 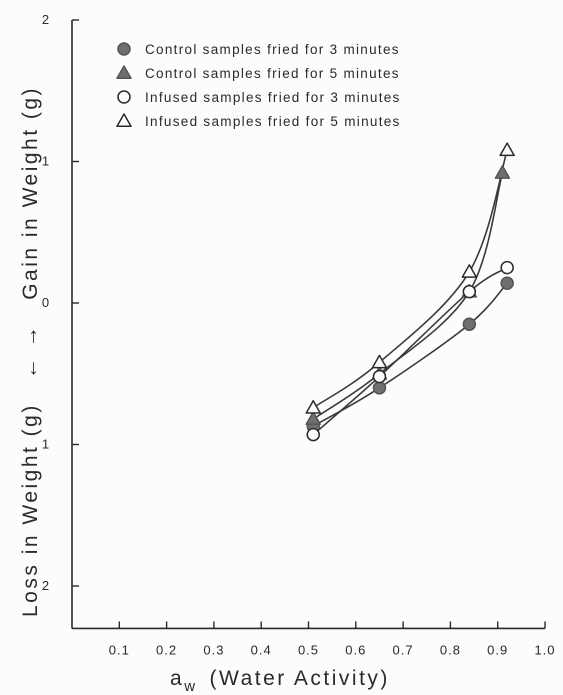 I want to click on legend-entry: Control samples fried for 3 minutes, so click(x=272, y=49).